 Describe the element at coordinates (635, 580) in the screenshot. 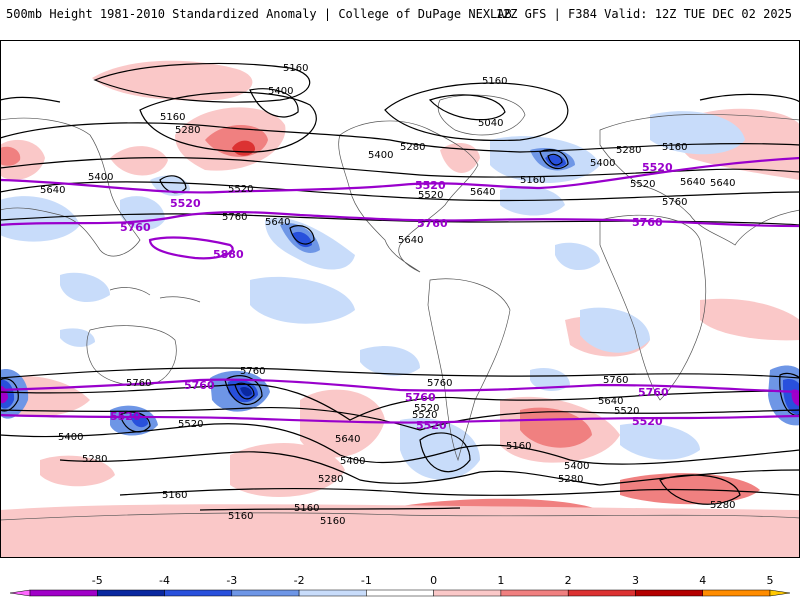

I see `legend-tick-label: 3` at that location.